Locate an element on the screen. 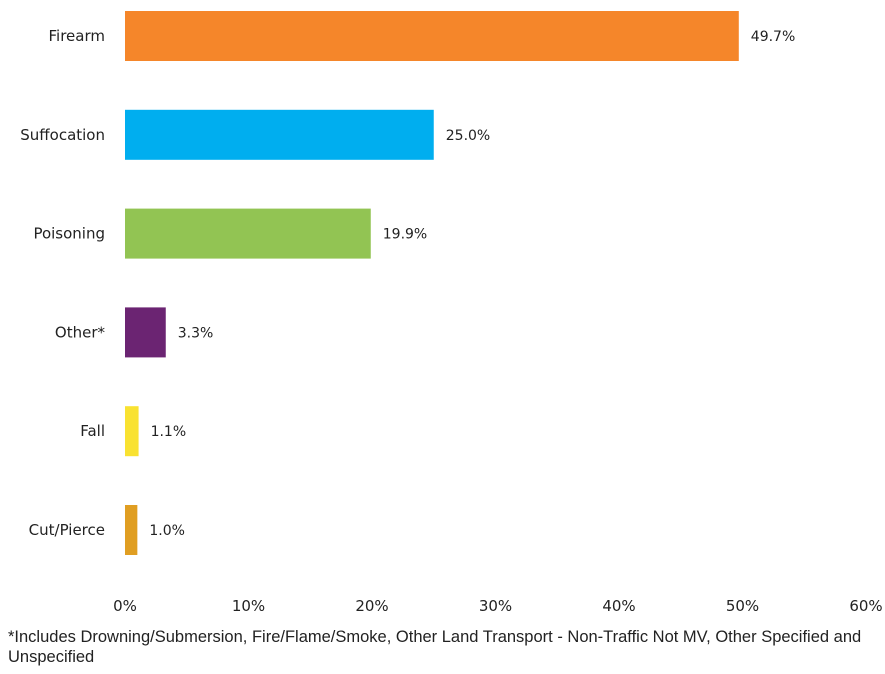  category-label-cut-pierce: Cut/Pierce is located at coordinates (67, 530).